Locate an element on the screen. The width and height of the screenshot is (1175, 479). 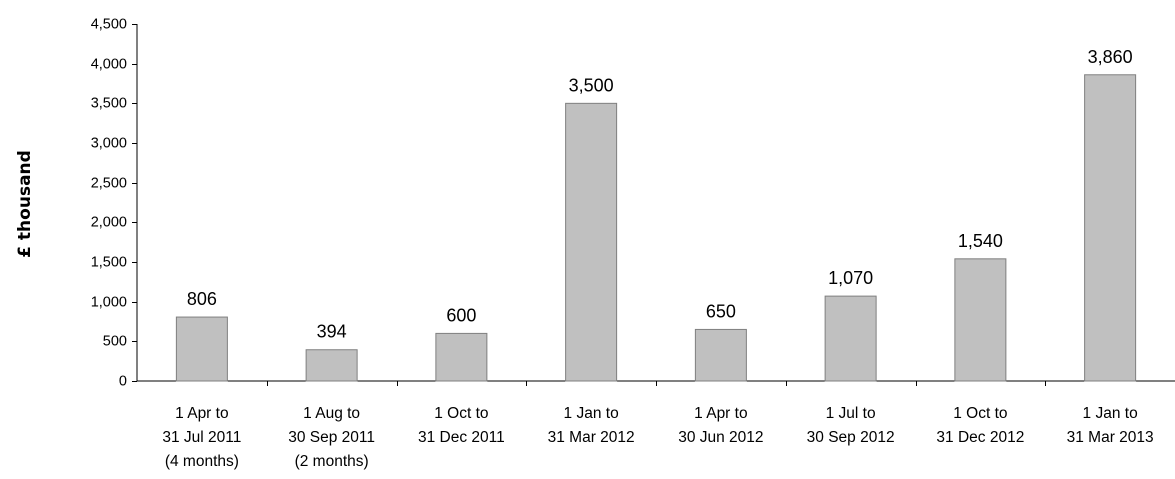
x-category-label: 1 Jul to is located at coordinates (851, 413).